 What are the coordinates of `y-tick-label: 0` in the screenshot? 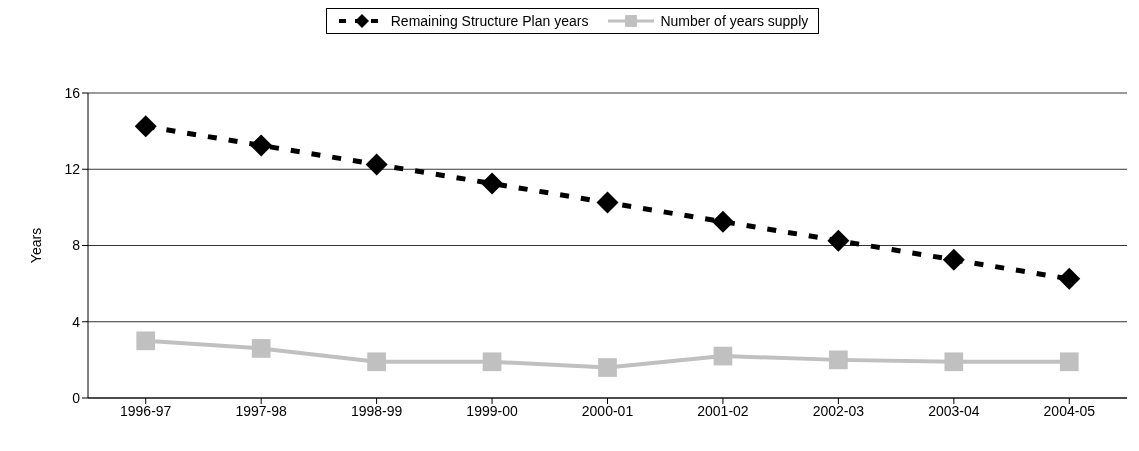 It's located at (76, 397).